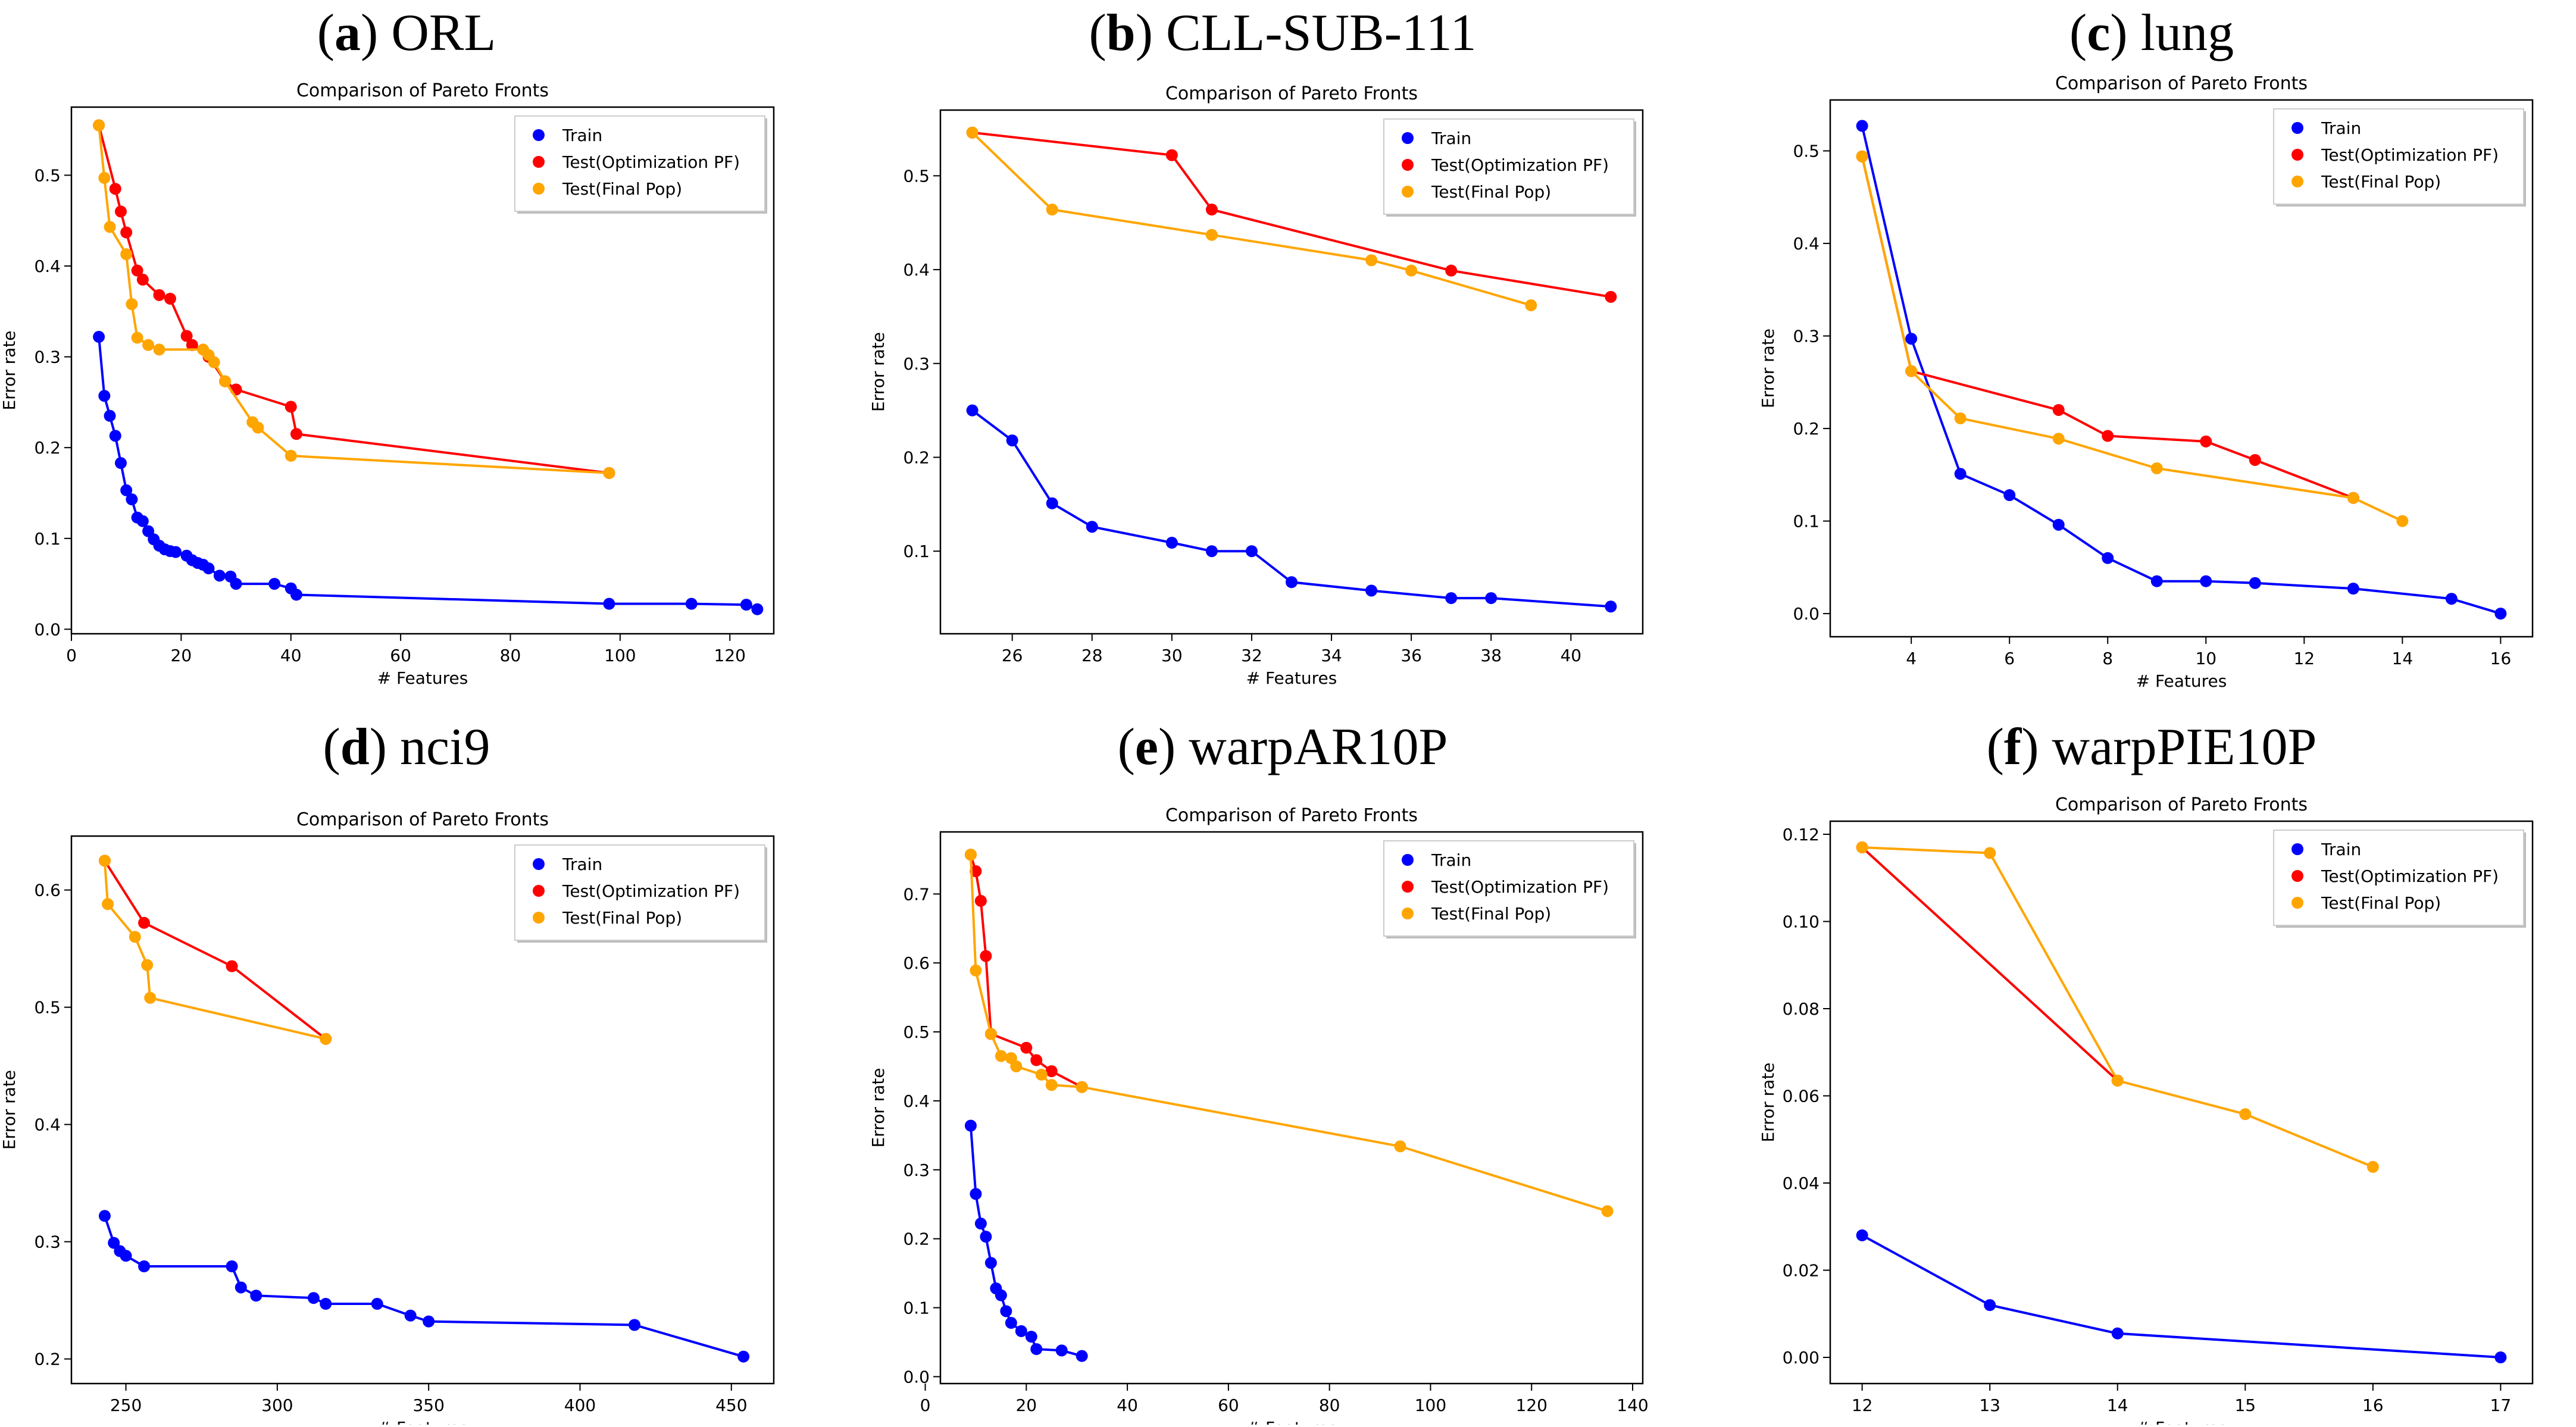 The image size is (2576, 1427). I want to click on y-tick-label: 0.7, so click(916, 894).